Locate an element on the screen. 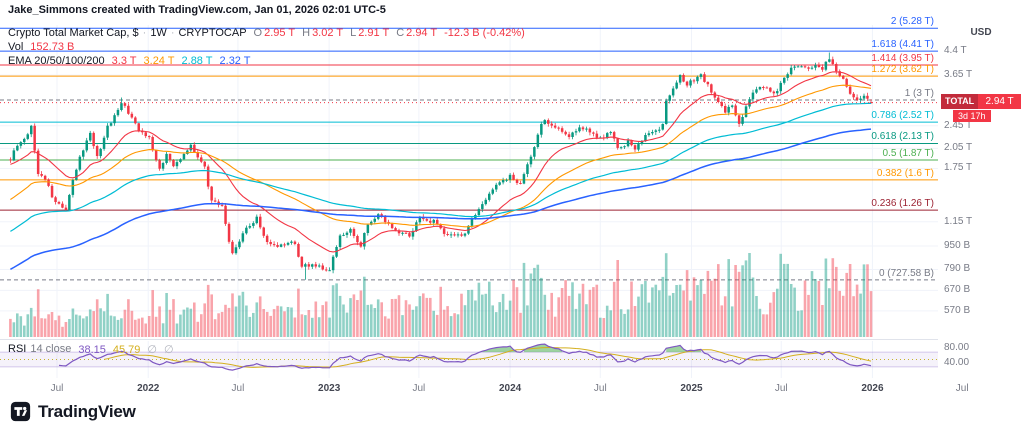 Image resolution: width=1024 pixels, height=439 pixels. time-axis-label-2022: 2022 is located at coordinates (148, 388).